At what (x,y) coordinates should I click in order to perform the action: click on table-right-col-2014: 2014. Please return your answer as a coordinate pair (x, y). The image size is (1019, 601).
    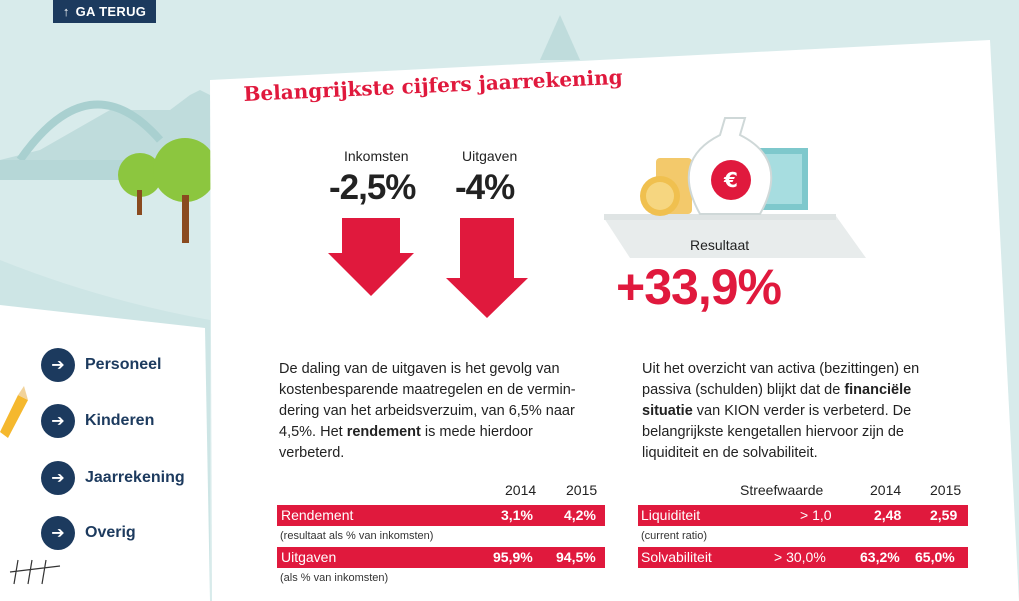
    Looking at the image, I should click on (886, 490).